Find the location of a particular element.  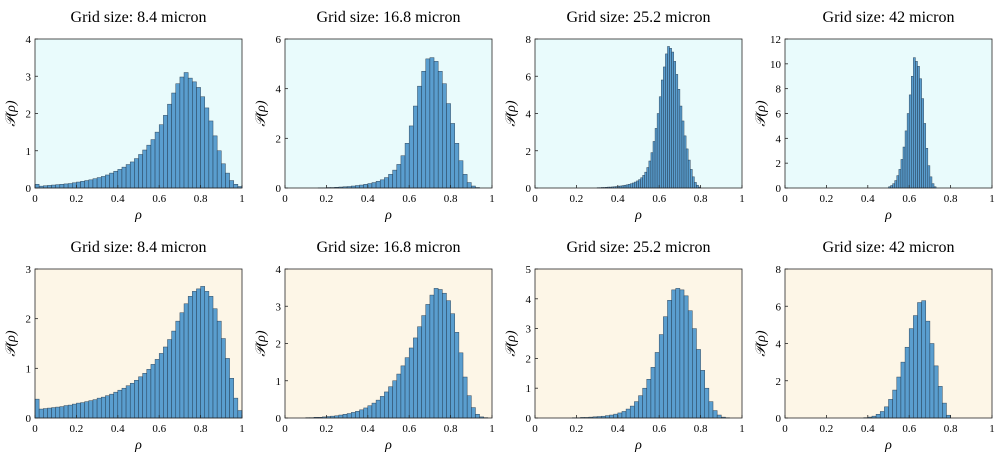

y-tick-label: 5 is located at coordinates (529, 270).